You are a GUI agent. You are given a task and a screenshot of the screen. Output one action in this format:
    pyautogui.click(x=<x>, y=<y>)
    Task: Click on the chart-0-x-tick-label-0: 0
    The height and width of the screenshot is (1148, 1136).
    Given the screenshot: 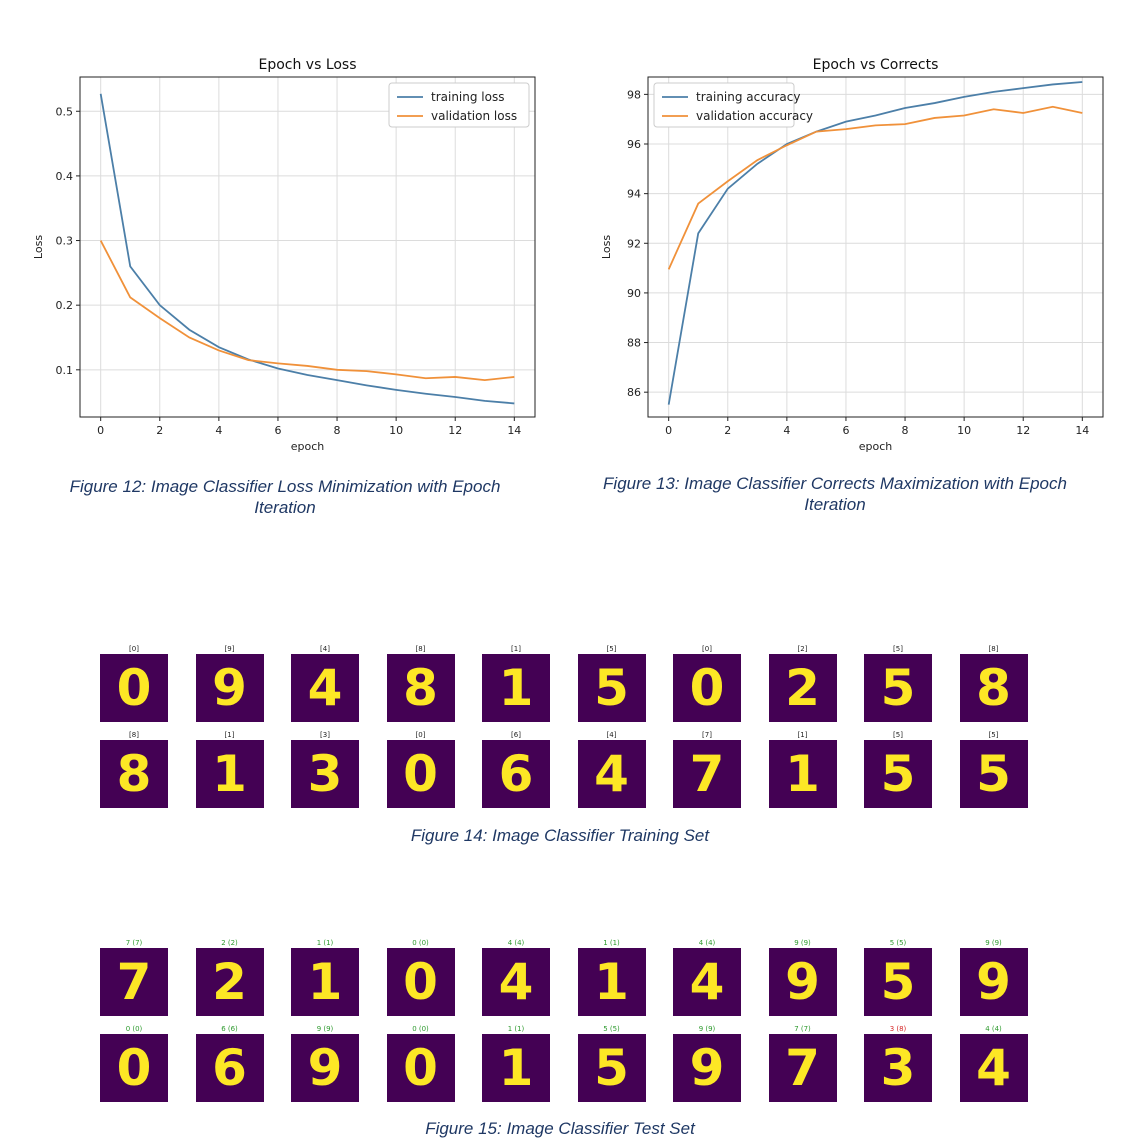 What is the action you would take?
    pyautogui.click(x=100, y=430)
    